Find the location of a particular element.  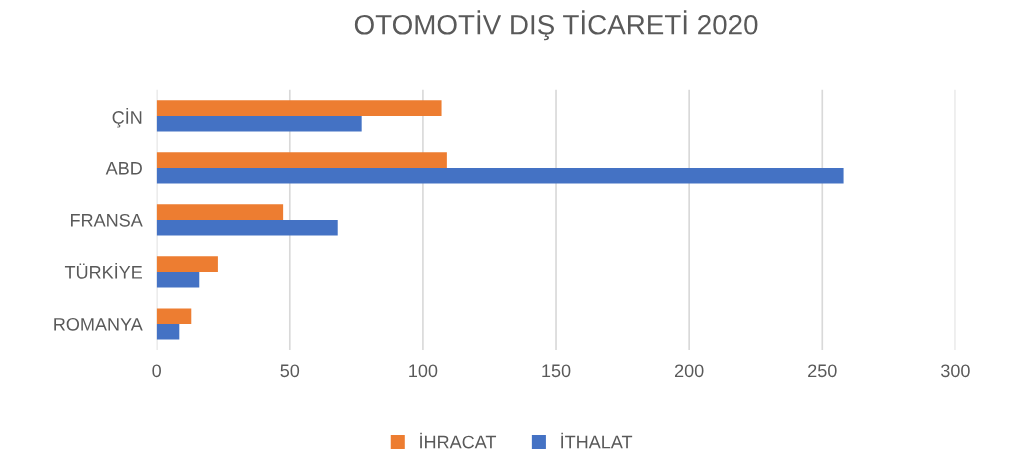

x-tick-label: 150 is located at coordinates (556, 371).